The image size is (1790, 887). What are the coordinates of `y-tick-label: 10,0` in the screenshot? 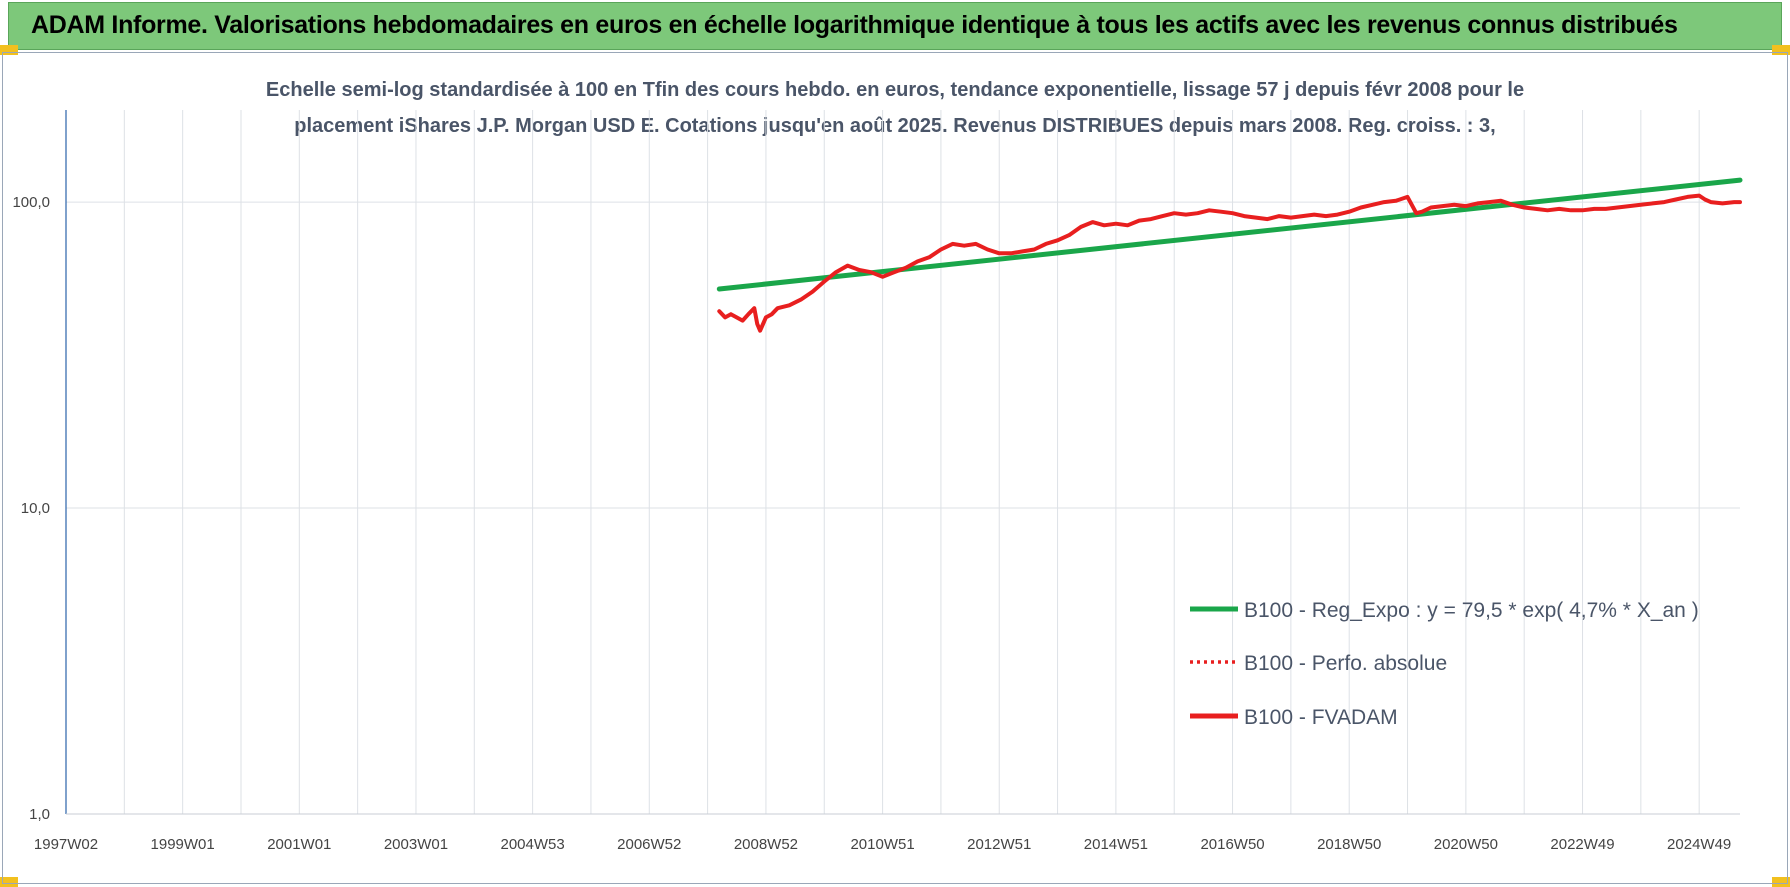 It's located at (35, 508).